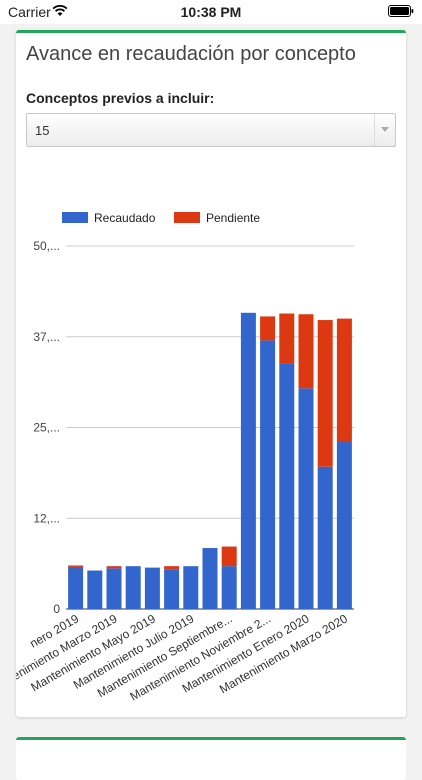 This screenshot has width=422, height=780. What do you see at coordinates (29, 12) in the screenshot?
I see `carrier-label: Carrier` at bounding box center [29, 12].